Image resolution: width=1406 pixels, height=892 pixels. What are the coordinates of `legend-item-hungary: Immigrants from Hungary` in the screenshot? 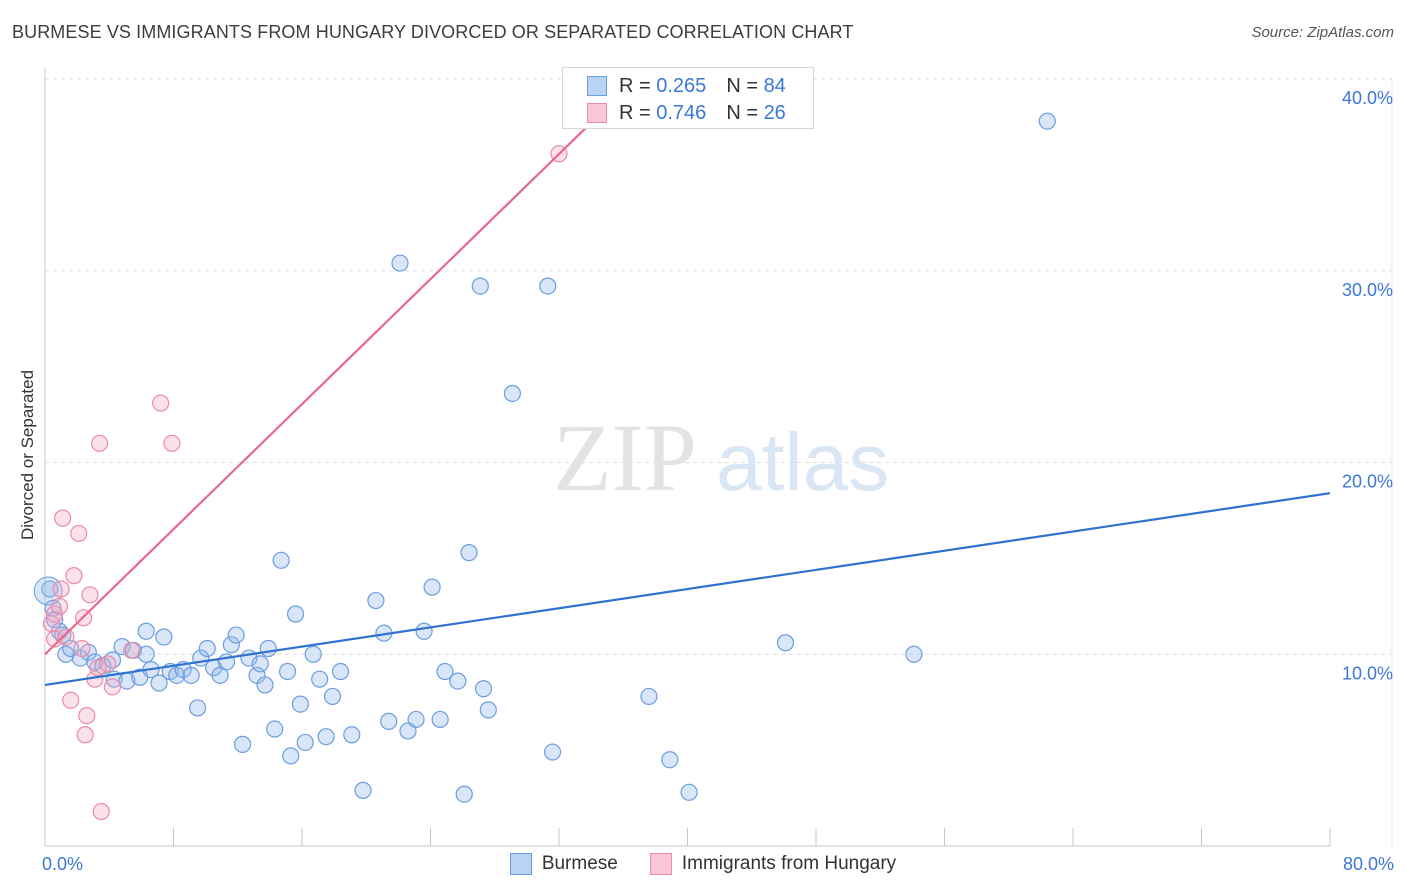 It's located at (773, 864).